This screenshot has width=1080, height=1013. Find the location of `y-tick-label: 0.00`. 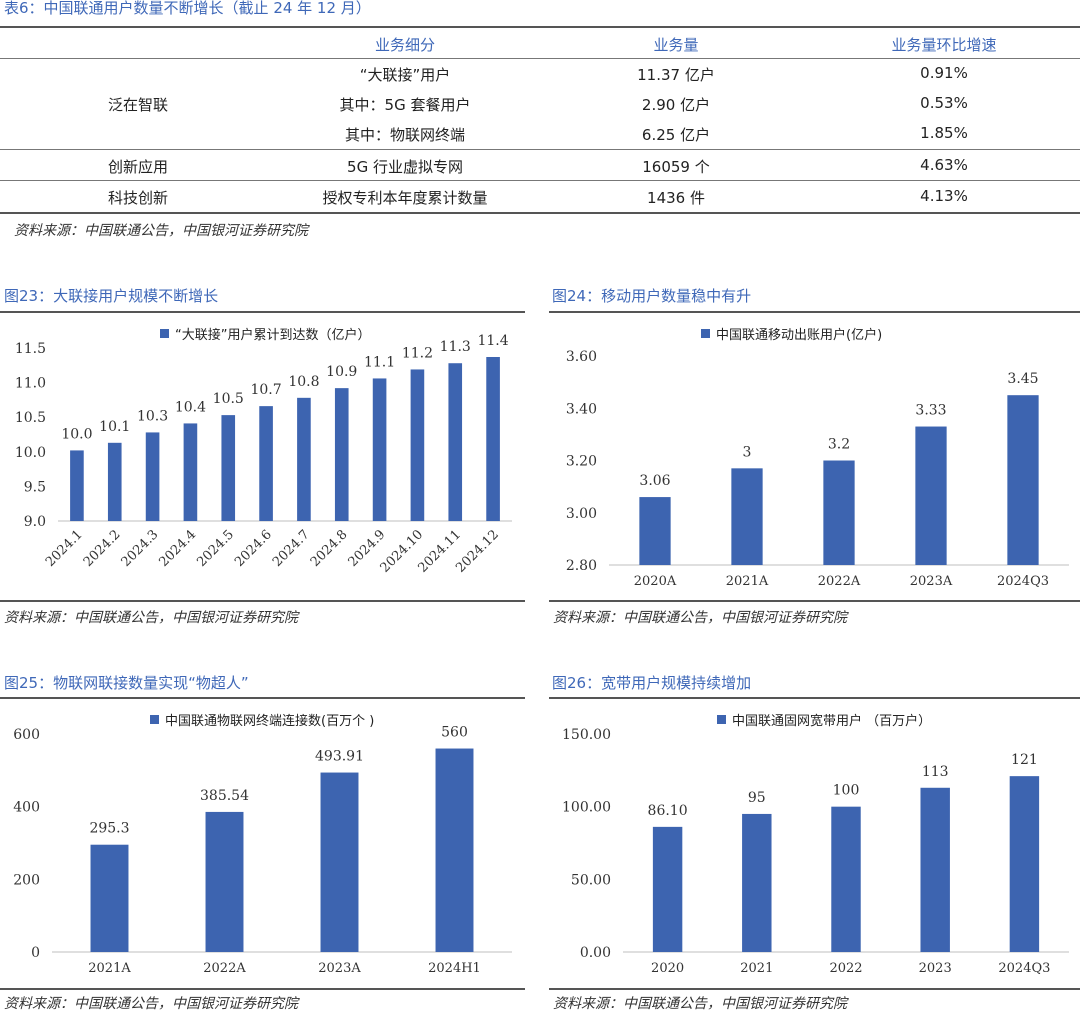

y-tick-label: 0.00 is located at coordinates (595, 953).